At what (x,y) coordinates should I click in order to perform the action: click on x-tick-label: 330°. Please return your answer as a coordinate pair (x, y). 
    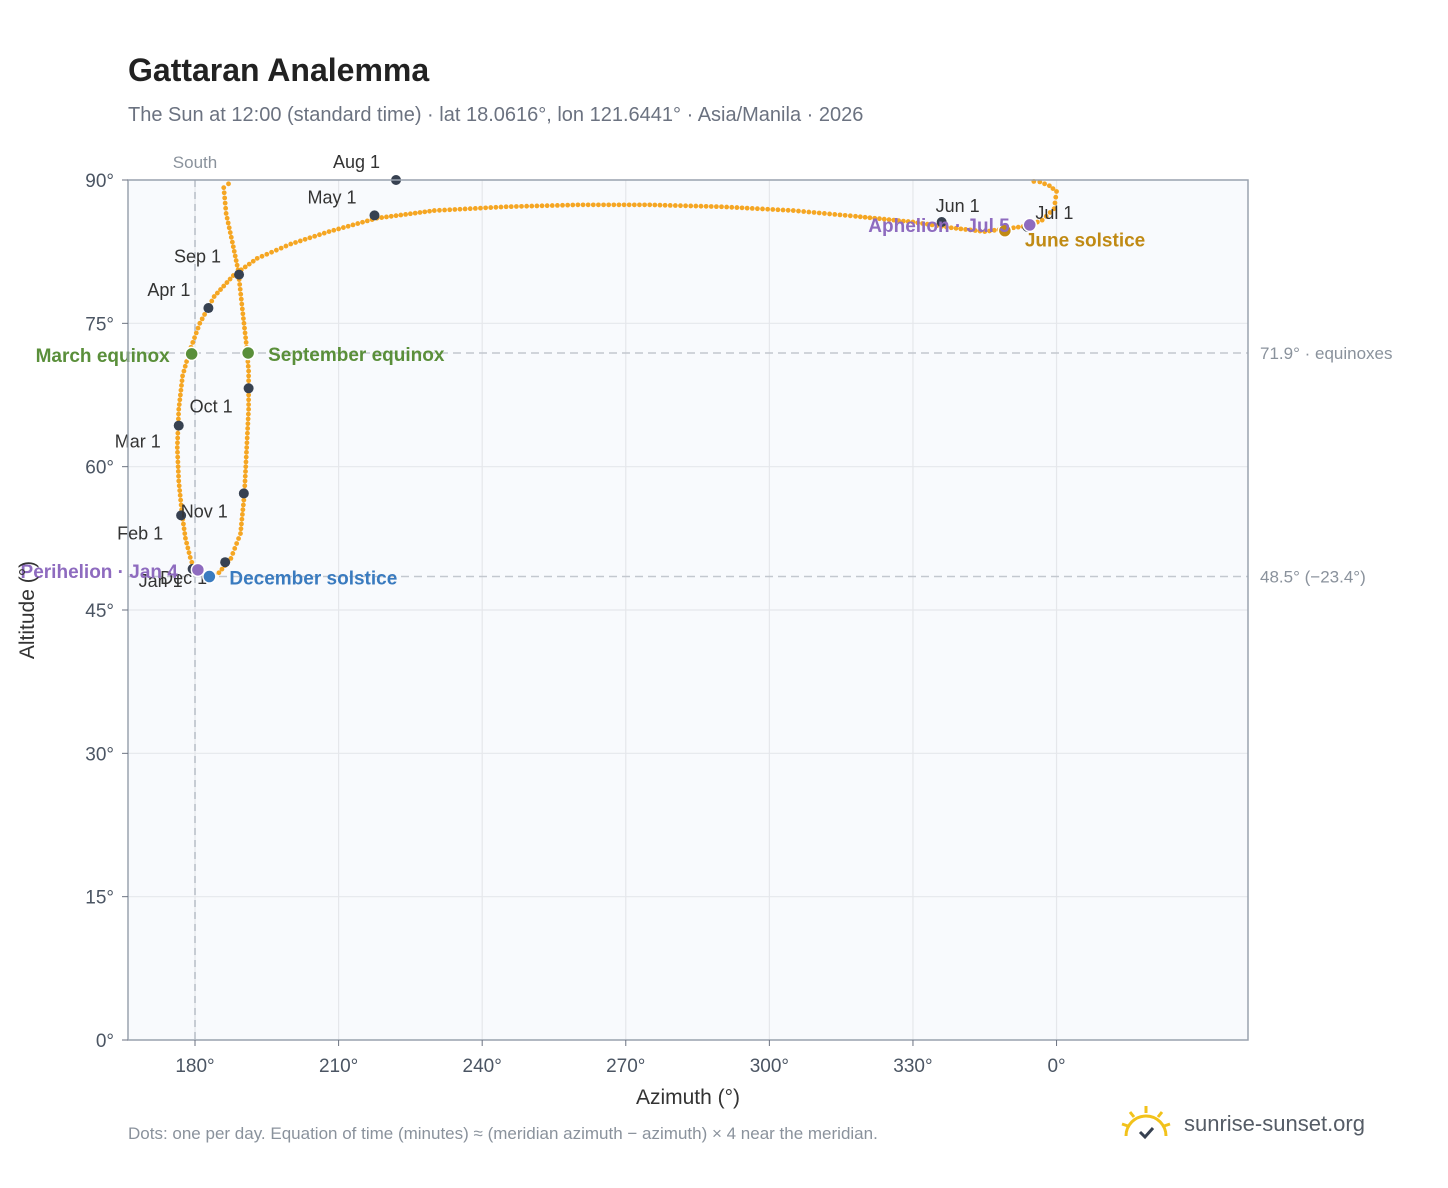
    Looking at the image, I should click on (912, 1066).